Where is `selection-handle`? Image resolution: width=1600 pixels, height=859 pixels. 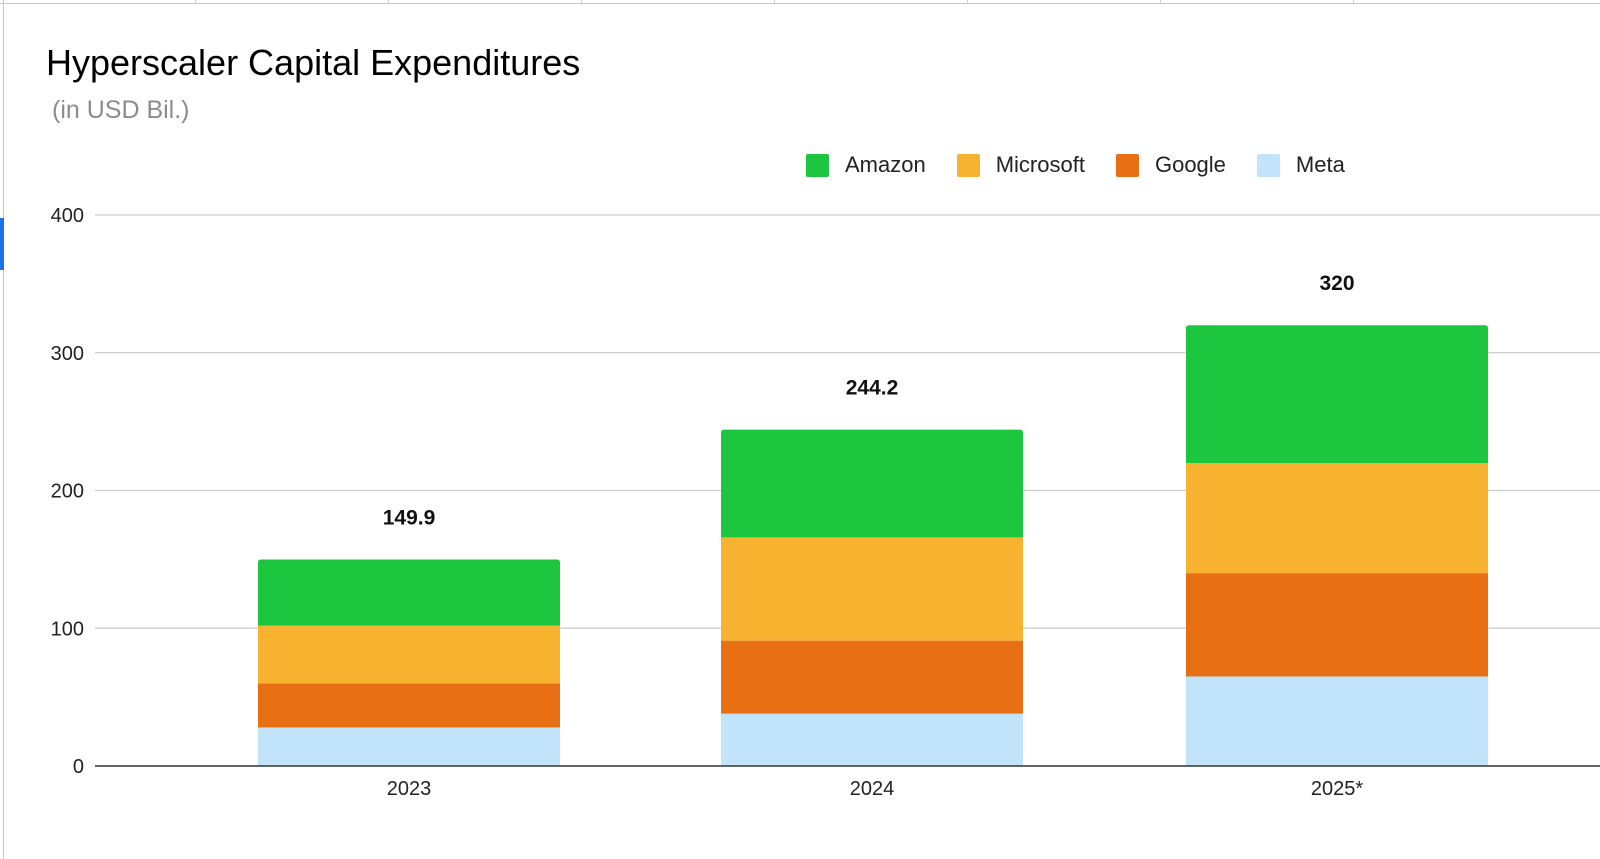
selection-handle is located at coordinates (2, 244).